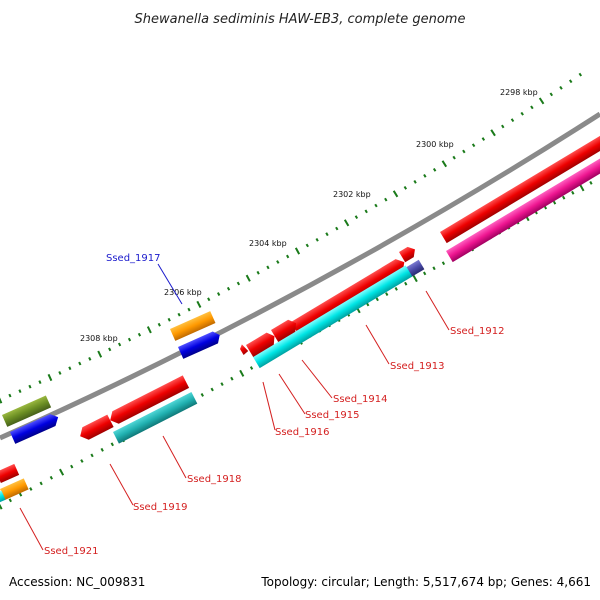 This screenshot has height=600, width=600. Describe the element at coordinates (214, 479) in the screenshot. I see `gene-label-ssed-1918: Ssed_1918` at that location.